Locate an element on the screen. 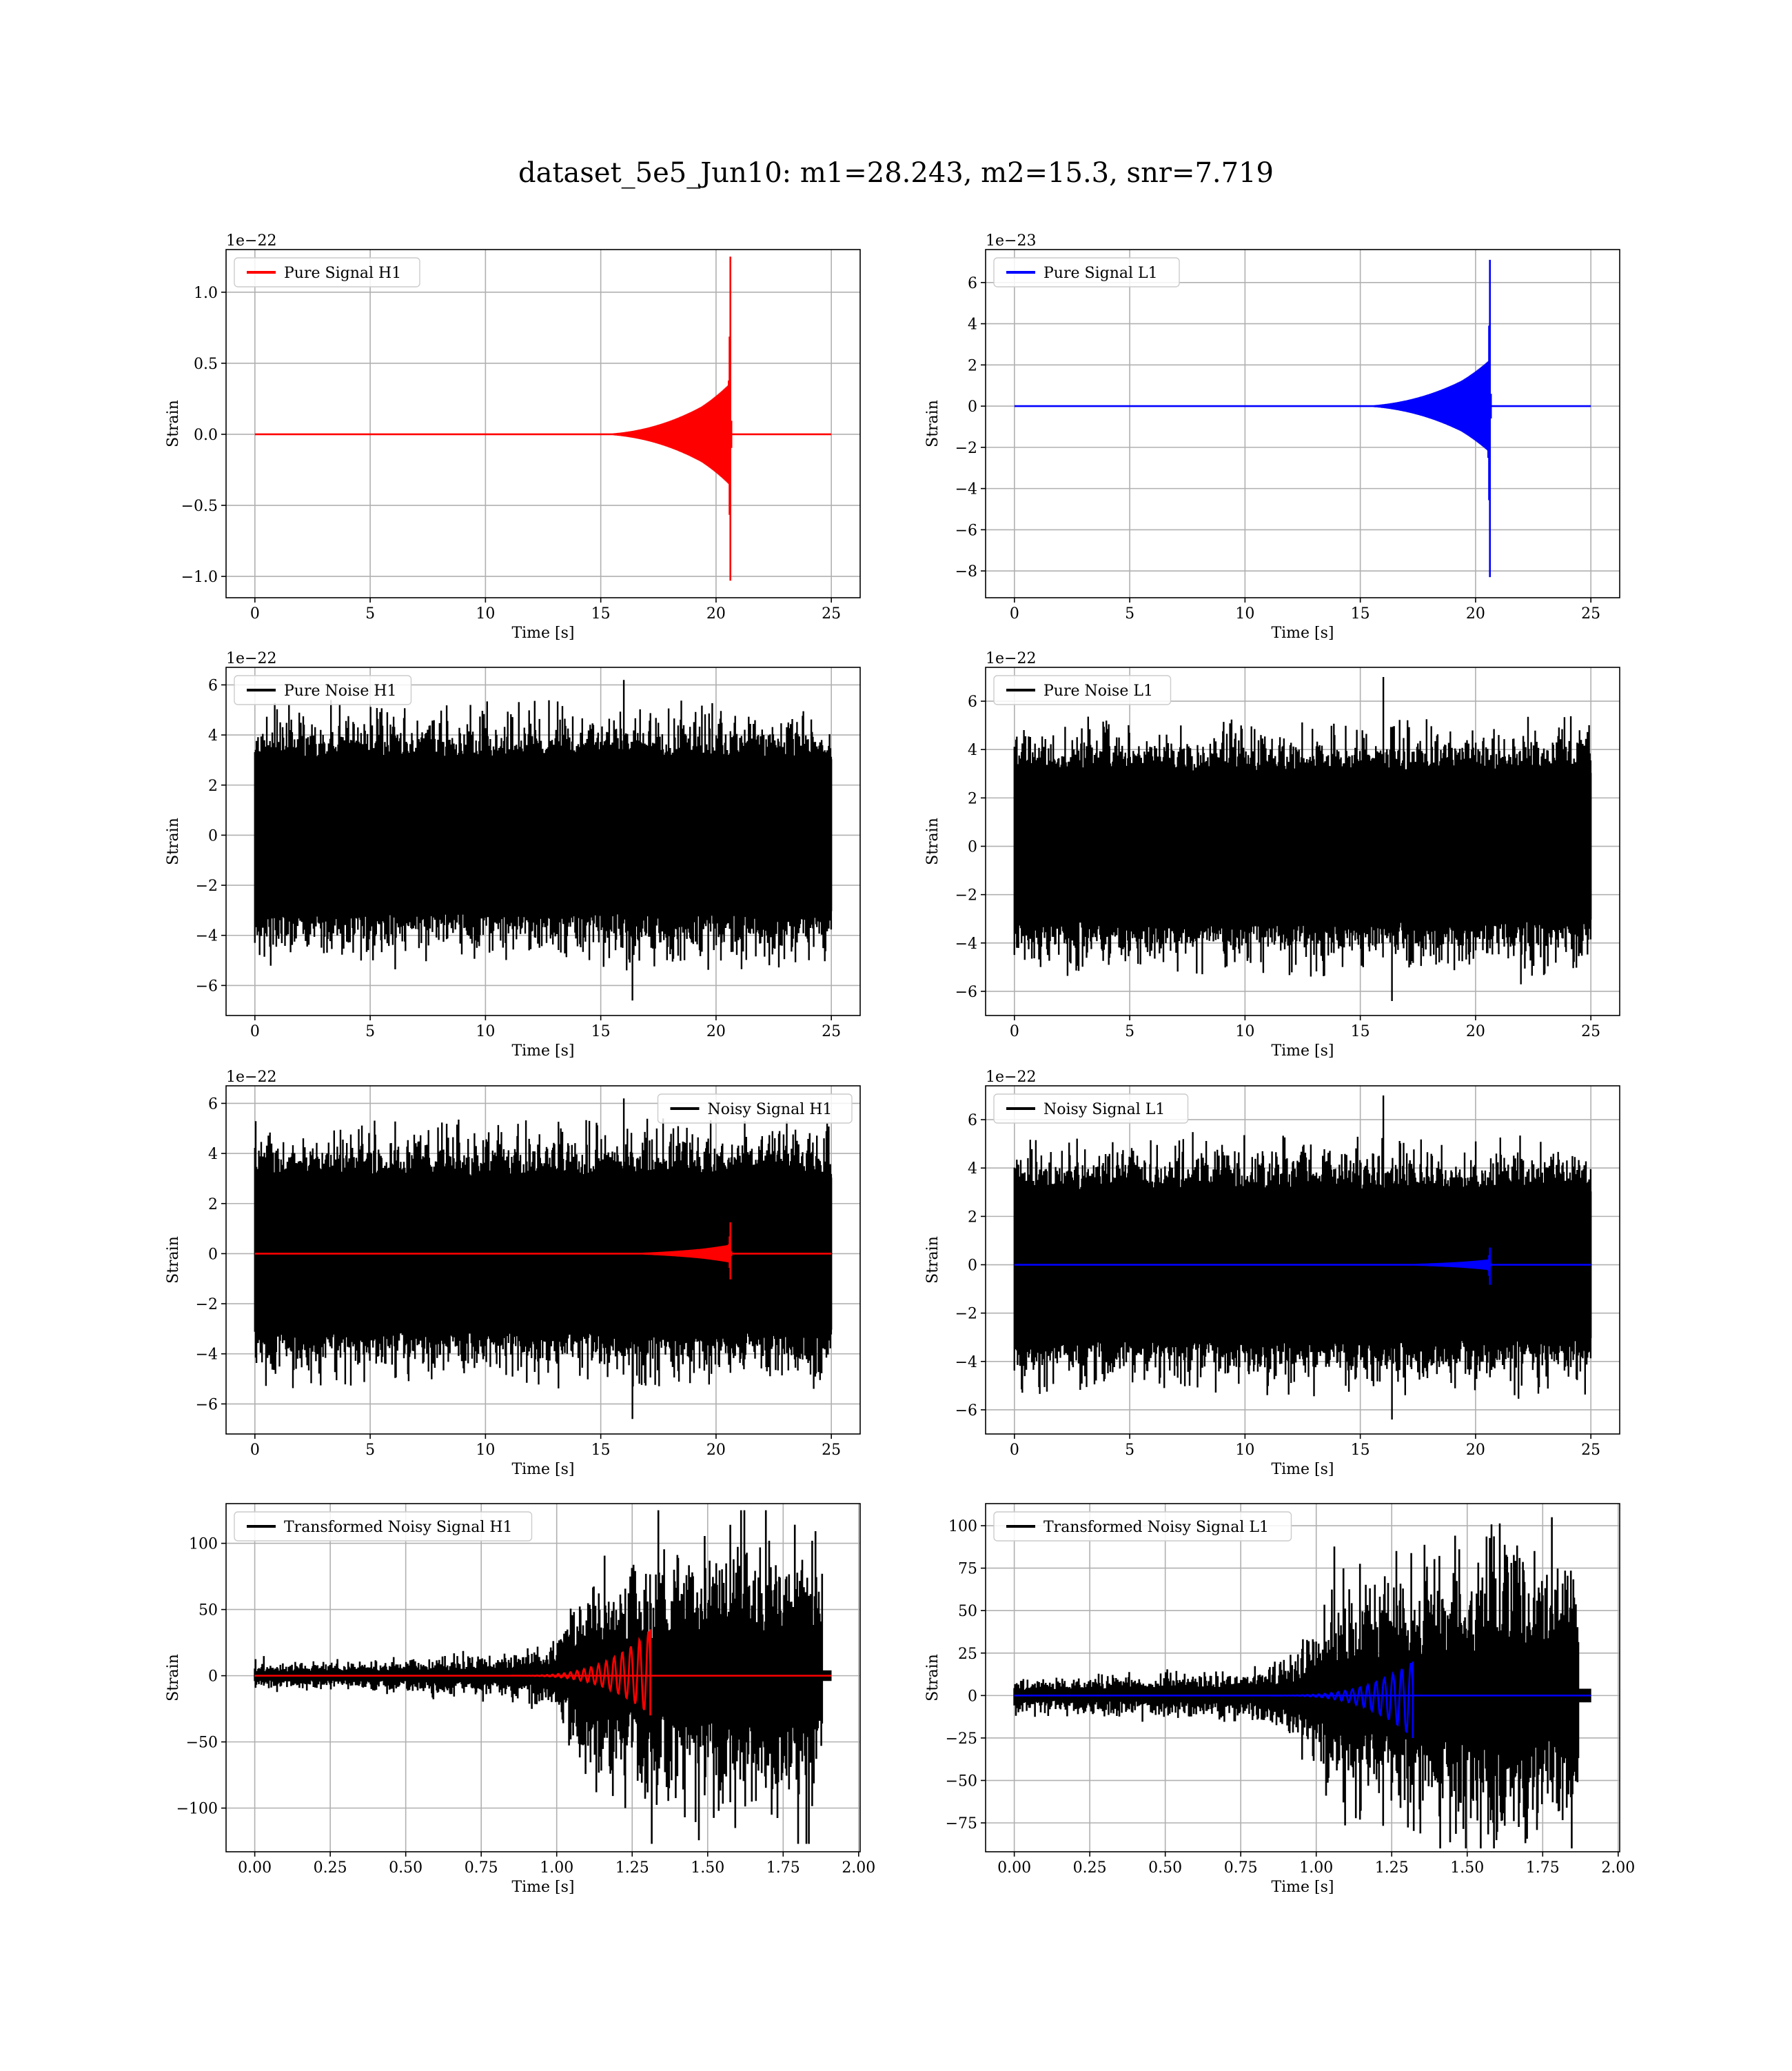 The image size is (1792, 2071). legend-label: Noisy Signal L1 is located at coordinates (1104, 1109).